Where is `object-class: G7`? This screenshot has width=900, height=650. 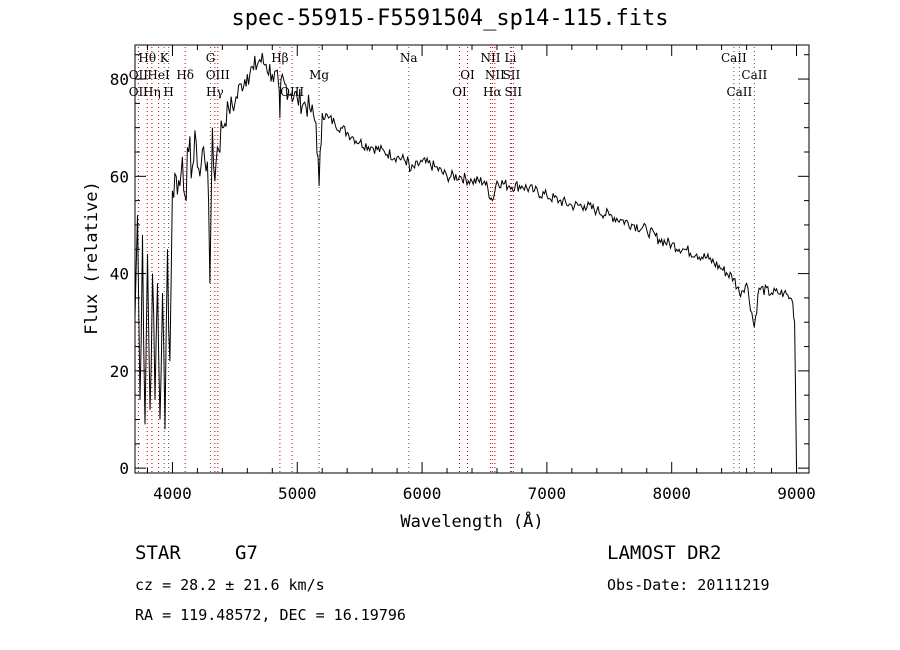 object-class: G7 is located at coordinates (246, 553).